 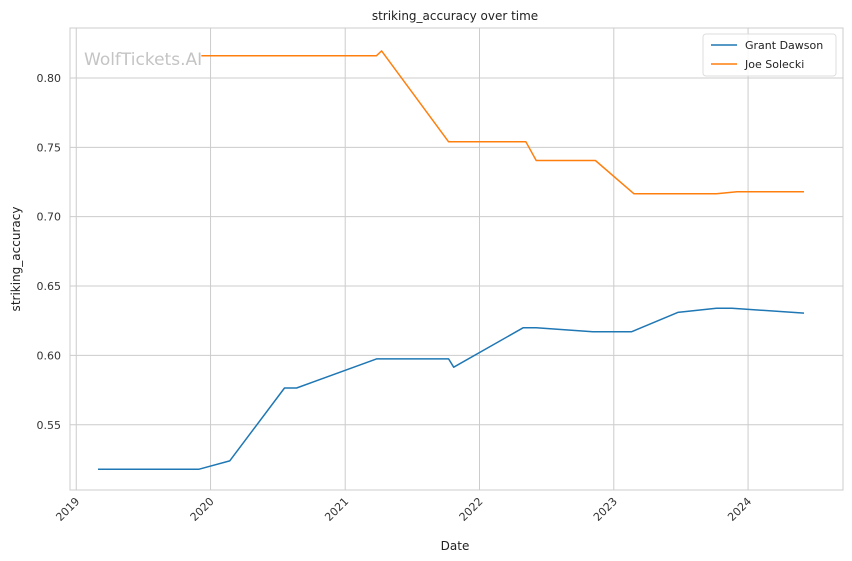 I want to click on y-tick-label: 0.60, so click(x=49, y=355).